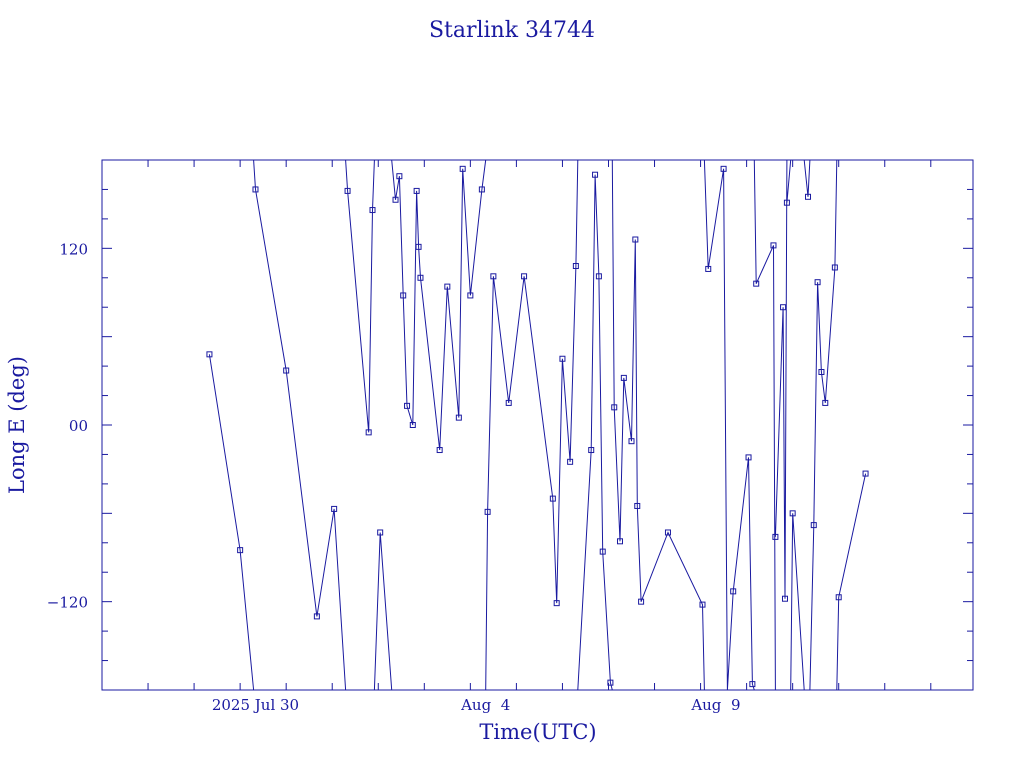 The width and height of the screenshot is (1024, 768). What do you see at coordinates (73, 249) in the screenshot?
I see `y-tick-label: 120` at bounding box center [73, 249].